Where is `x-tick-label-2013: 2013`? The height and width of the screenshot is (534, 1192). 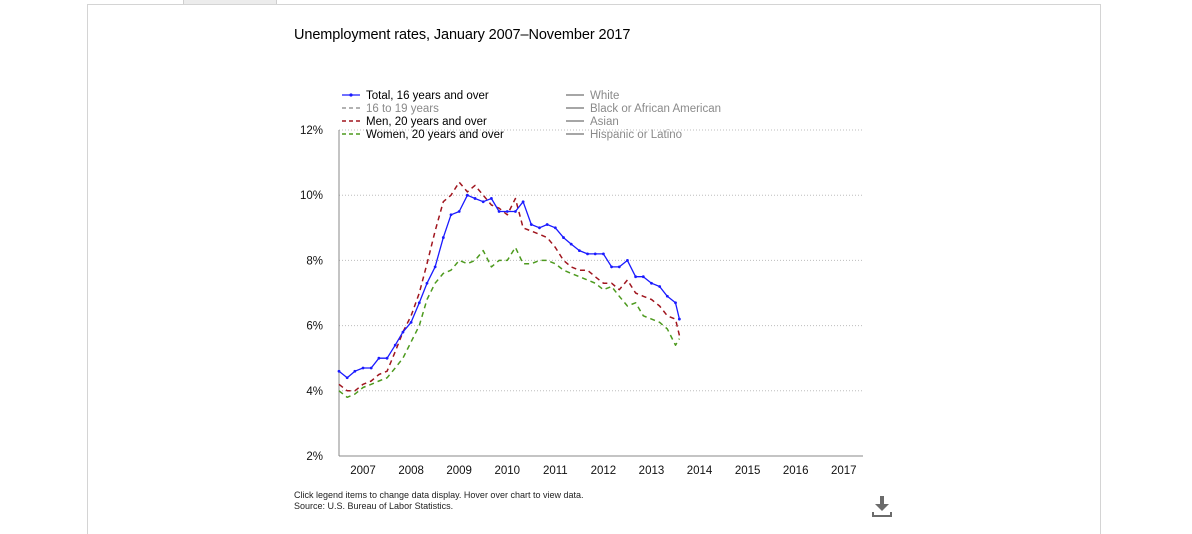
x-tick-label-2013: 2013 is located at coordinates (652, 471).